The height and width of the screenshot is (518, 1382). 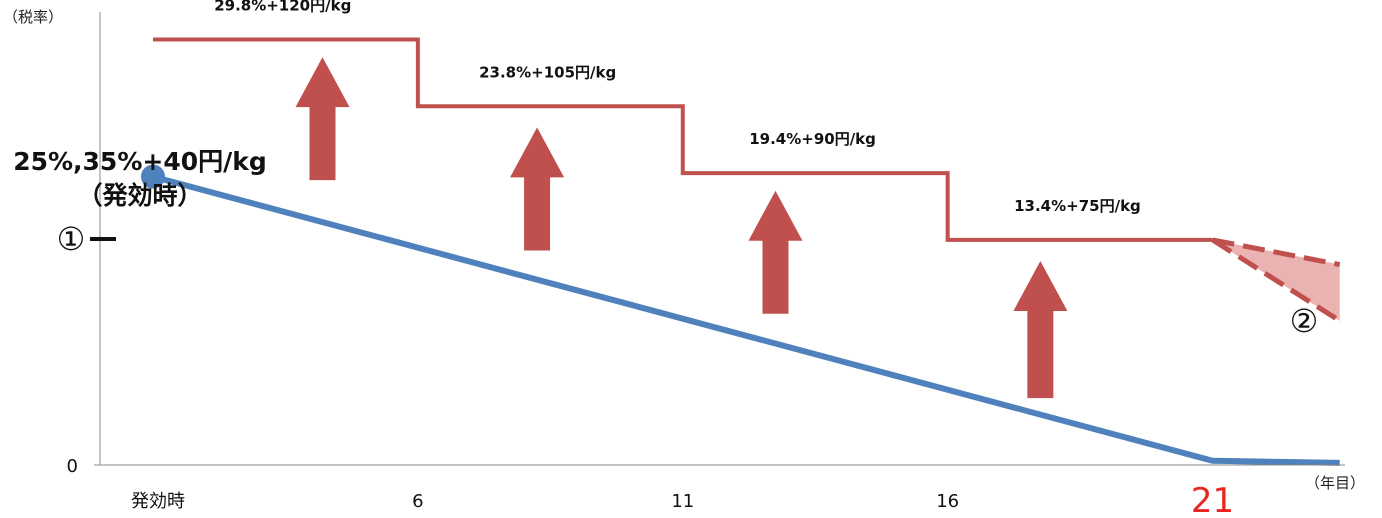 What do you see at coordinates (1276, 252) in the screenshot?
I see `future-upper-dashed-line` at bounding box center [1276, 252].